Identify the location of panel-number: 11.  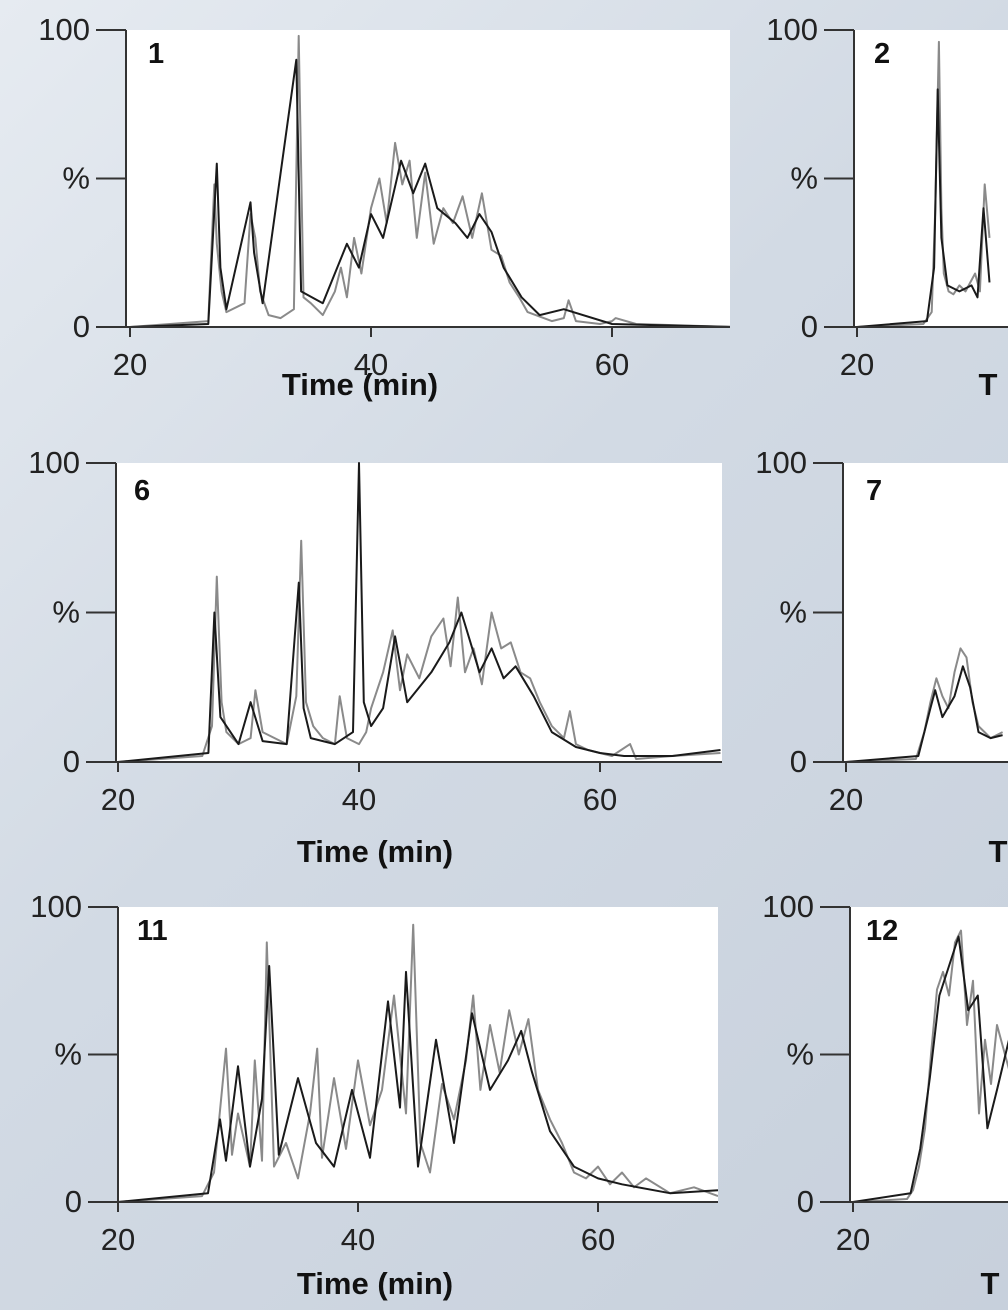
(152, 931).